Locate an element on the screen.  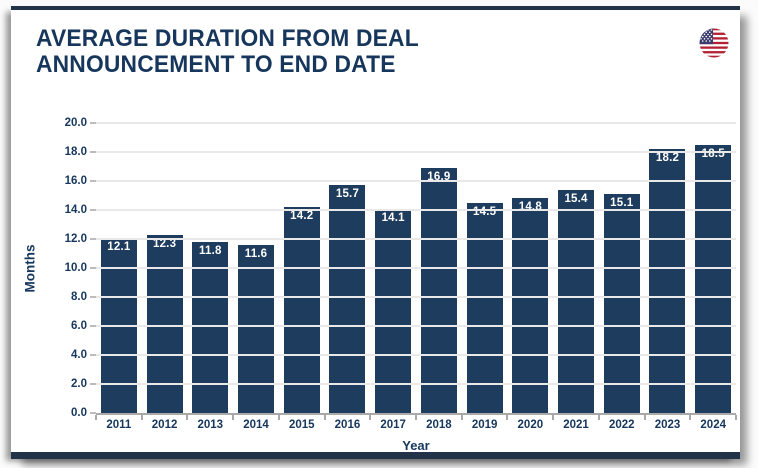
bar-value-label: 15.4 is located at coordinates (576, 198).